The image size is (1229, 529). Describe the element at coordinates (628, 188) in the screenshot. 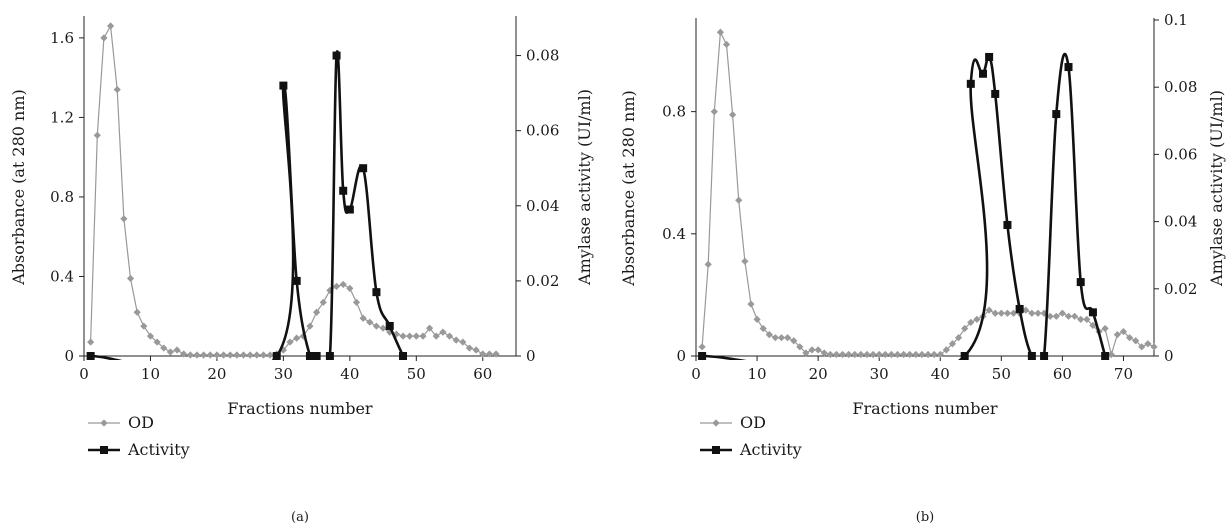

I see `y-axis-title: Absorbance (at 280 nm)` at that location.